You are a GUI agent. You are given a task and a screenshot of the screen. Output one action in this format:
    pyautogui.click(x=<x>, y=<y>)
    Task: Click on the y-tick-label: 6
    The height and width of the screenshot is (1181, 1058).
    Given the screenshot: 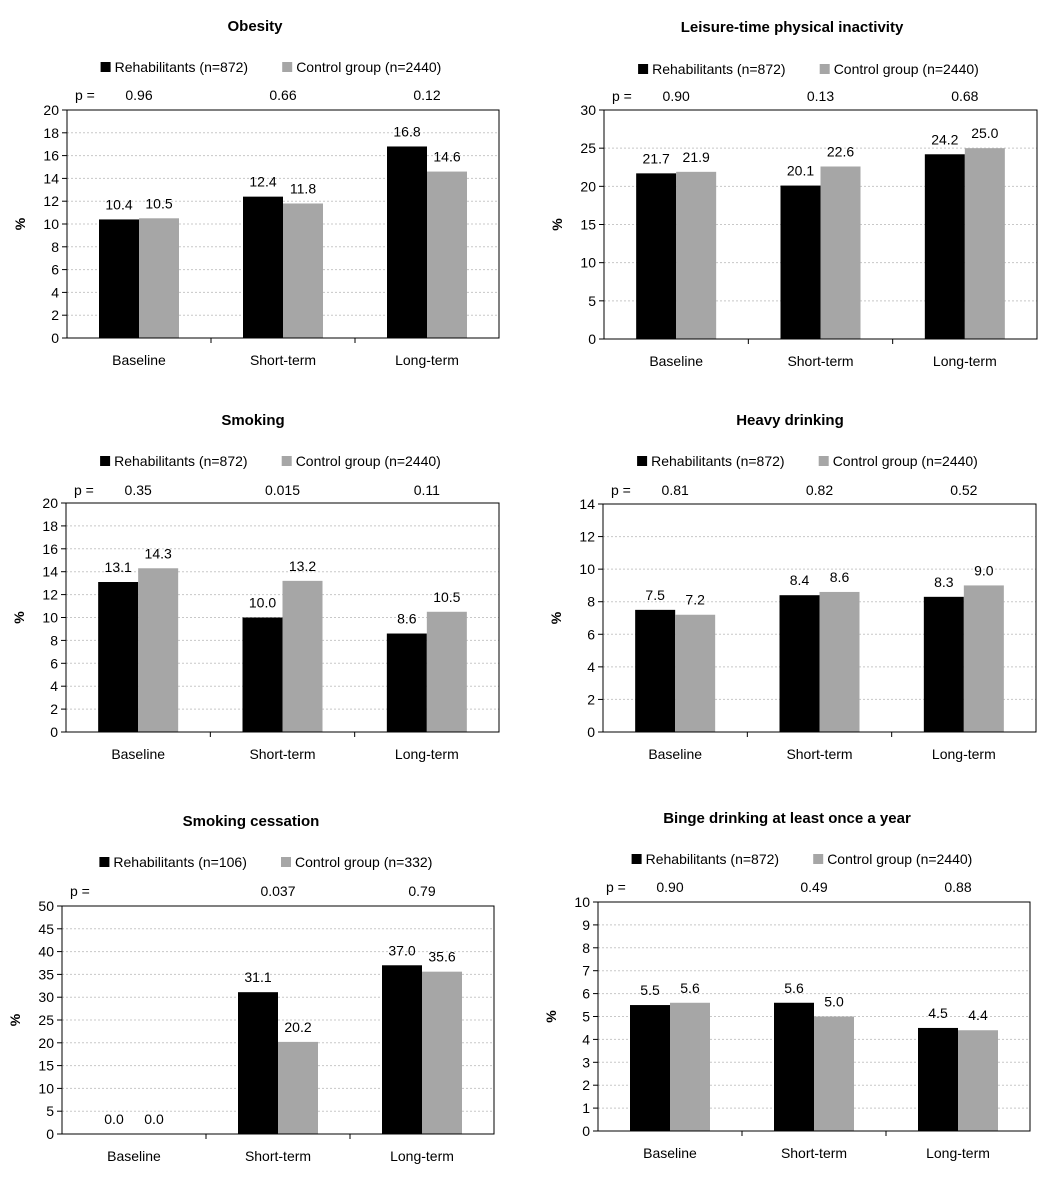 What is the action you would take?
    pyautogui.click(x=591, y=634)
    